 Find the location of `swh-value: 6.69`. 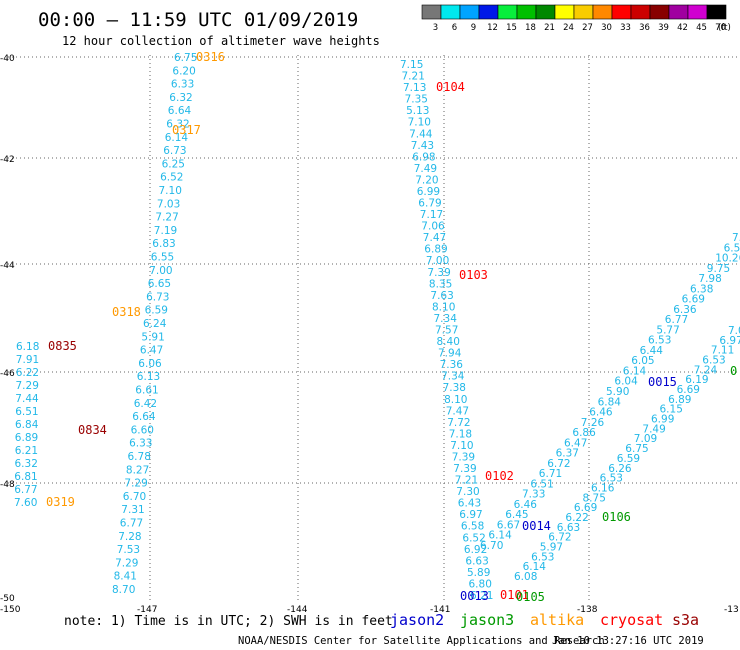

swh-value: 6.69 is located at coordinates (585, 508).